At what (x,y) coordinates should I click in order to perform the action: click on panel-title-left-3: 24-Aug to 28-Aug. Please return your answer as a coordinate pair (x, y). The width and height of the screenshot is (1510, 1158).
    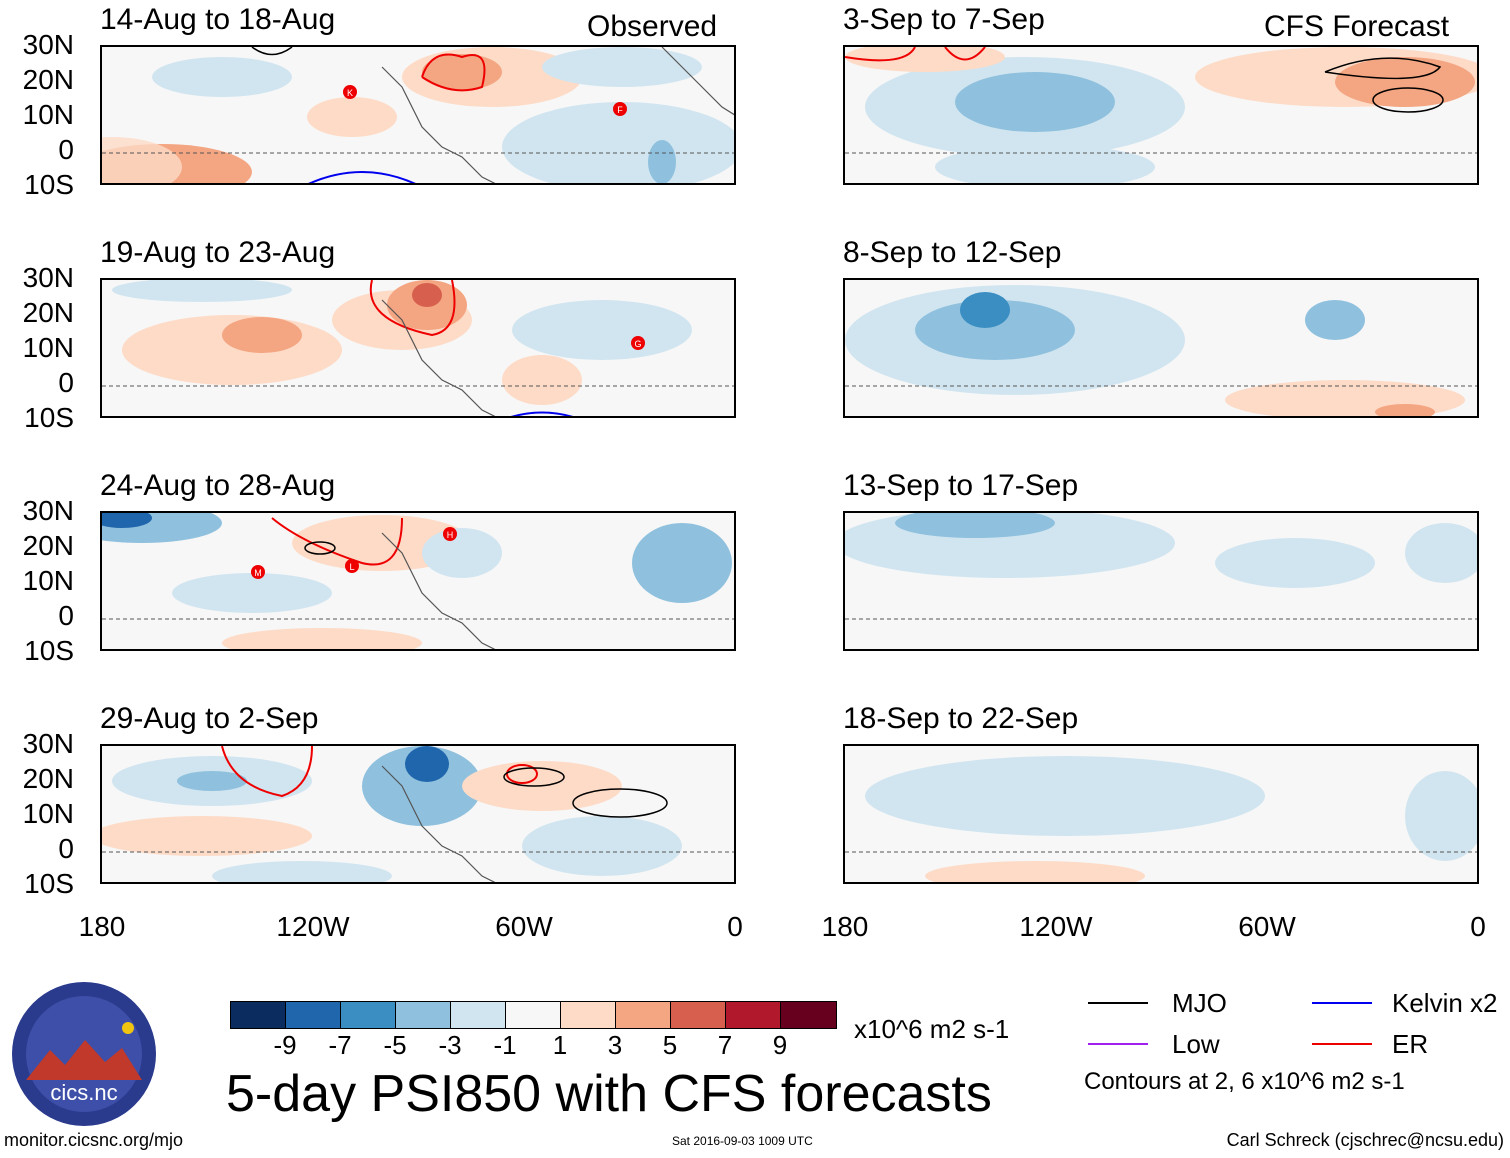
    Looking at the image, I should click on (218, 485).